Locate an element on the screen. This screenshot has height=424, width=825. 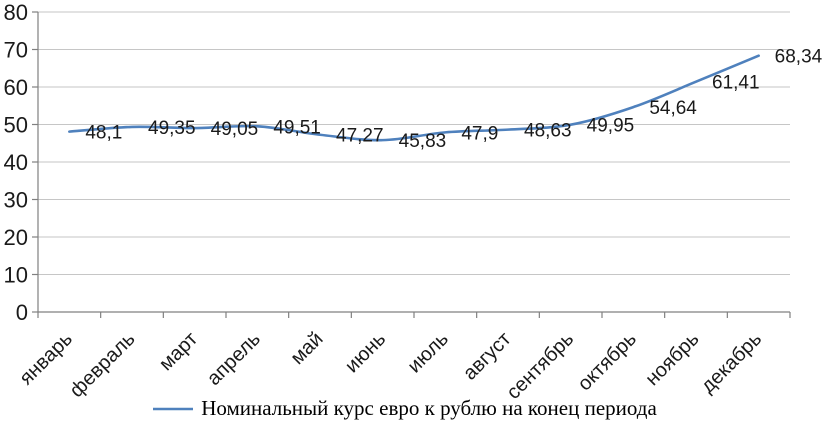
data-label: 68,34 is located at coordinates (799, 57).